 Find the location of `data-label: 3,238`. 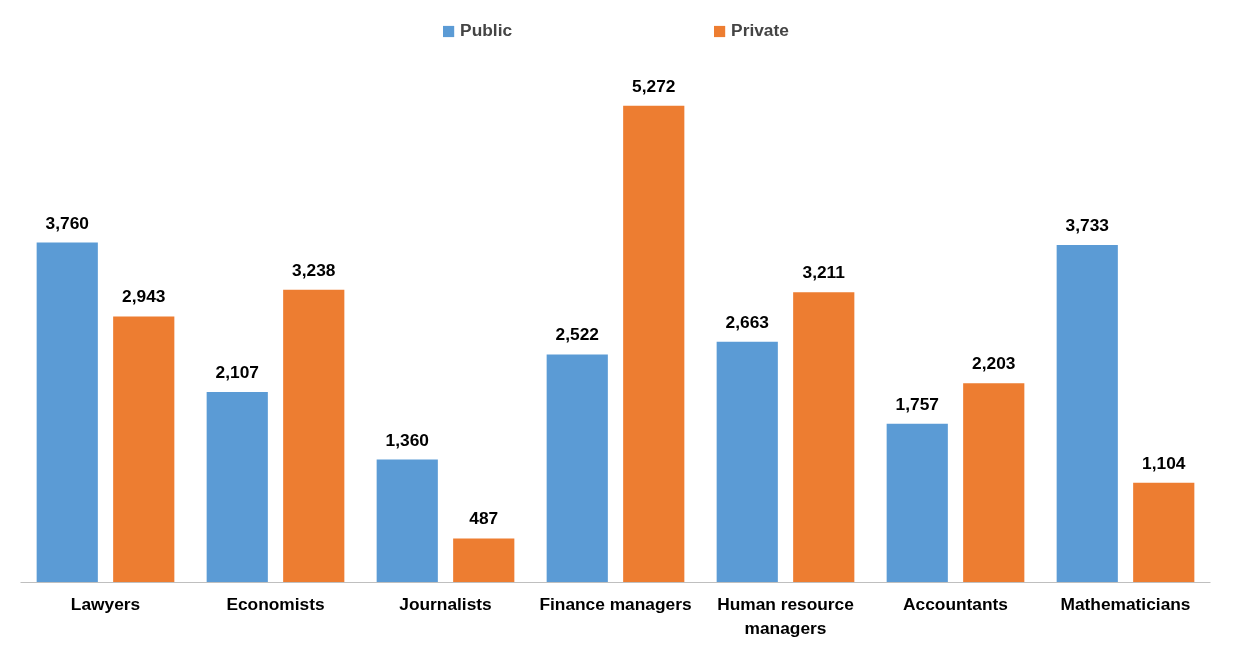

data-label: 3,238 is located at coordinates (314, 269).